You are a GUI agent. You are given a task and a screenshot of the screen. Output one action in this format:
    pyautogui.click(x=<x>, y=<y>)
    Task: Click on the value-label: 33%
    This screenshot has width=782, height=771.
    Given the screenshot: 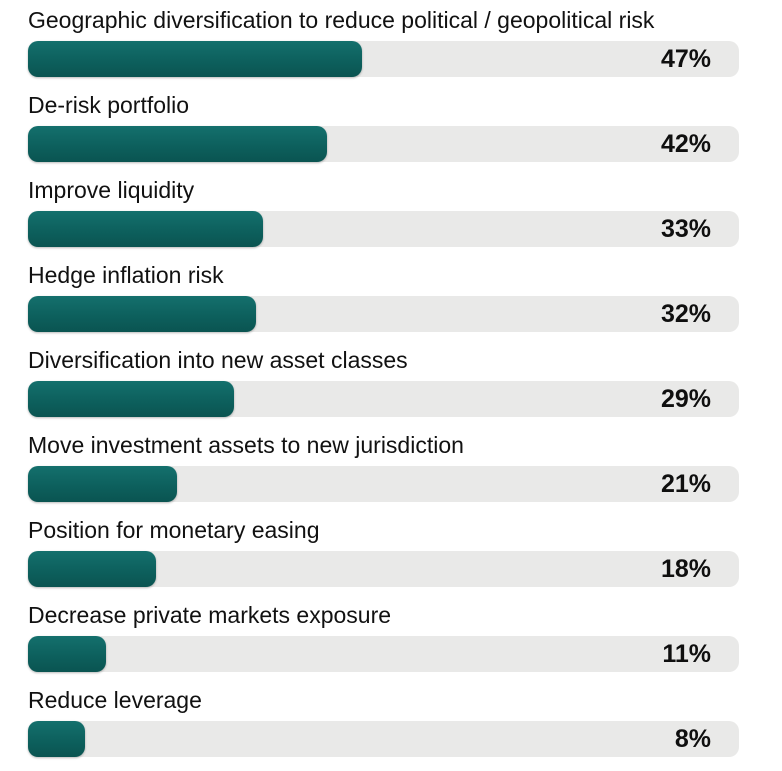 What is the action you would take?
    pyautogui.click(x=685, y=228)
    